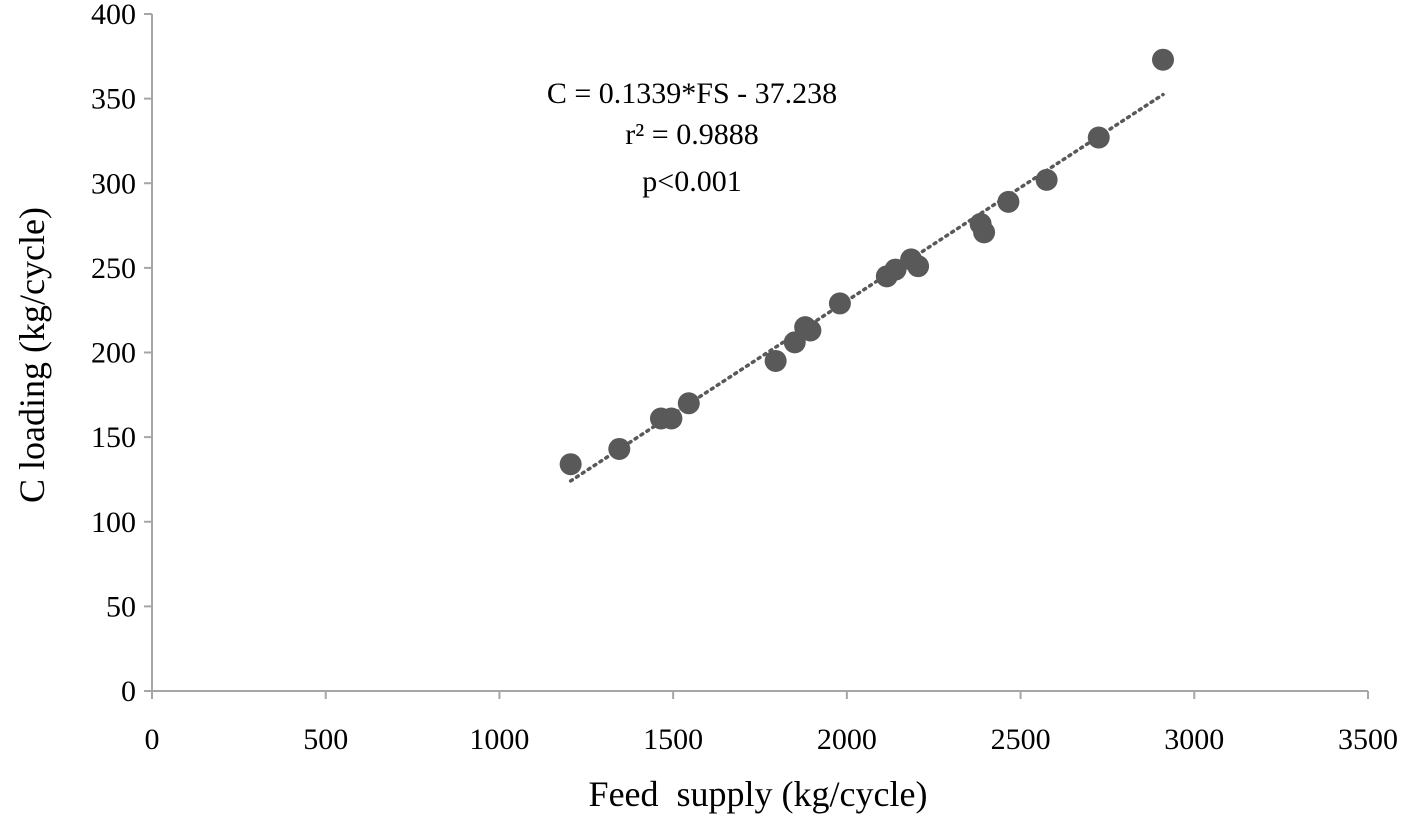 This screenshot has width=1408, height=816. What do you see at coordinates (32, 355) in the screenshot?
I see `y-axis-title: C loading (kg/cycle)` at bounding box center [32, 355].